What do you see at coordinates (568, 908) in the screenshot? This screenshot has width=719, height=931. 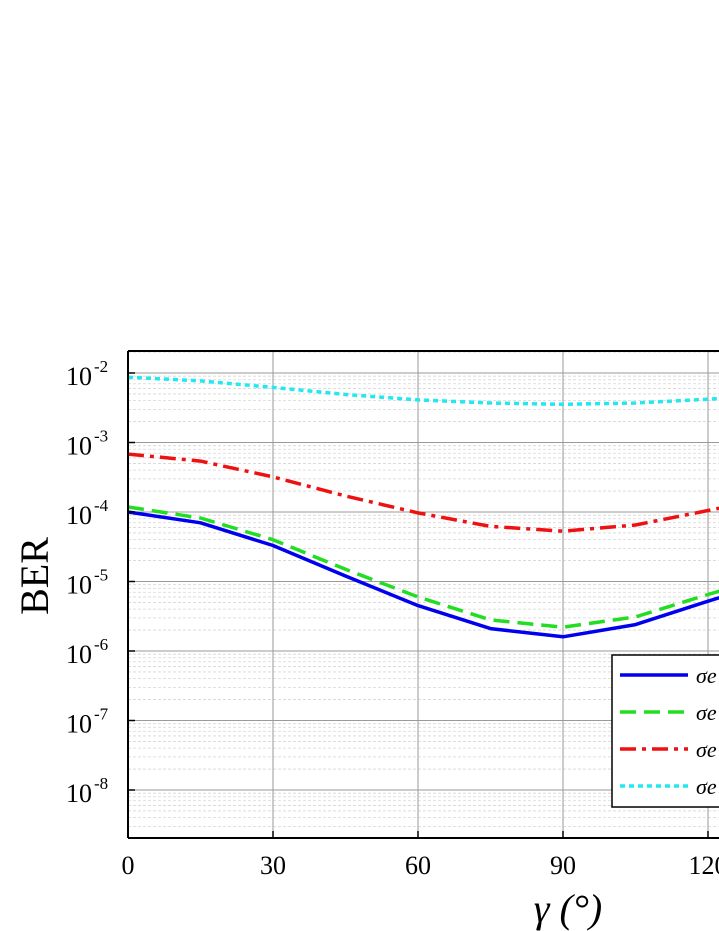 I see `x-axis-title: γ (°)` at bounding box center [568, 908].